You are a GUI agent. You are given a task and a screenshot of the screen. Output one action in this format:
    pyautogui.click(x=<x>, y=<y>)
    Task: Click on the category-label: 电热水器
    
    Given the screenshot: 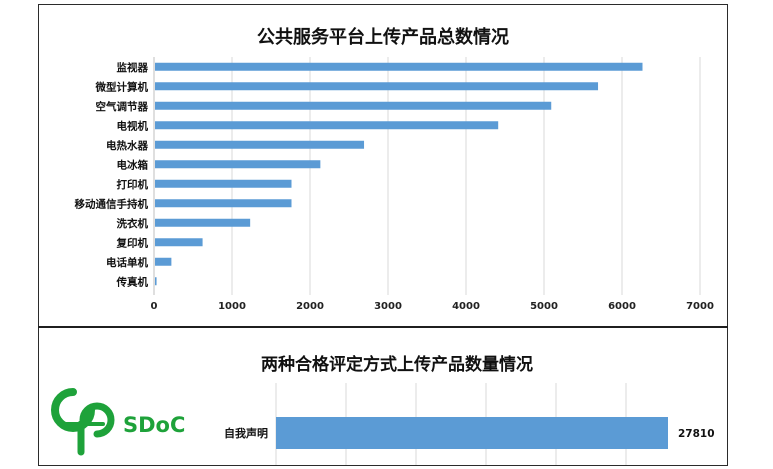 What is the action you would take?
    pyautogui.click(x=127, y=145)
    